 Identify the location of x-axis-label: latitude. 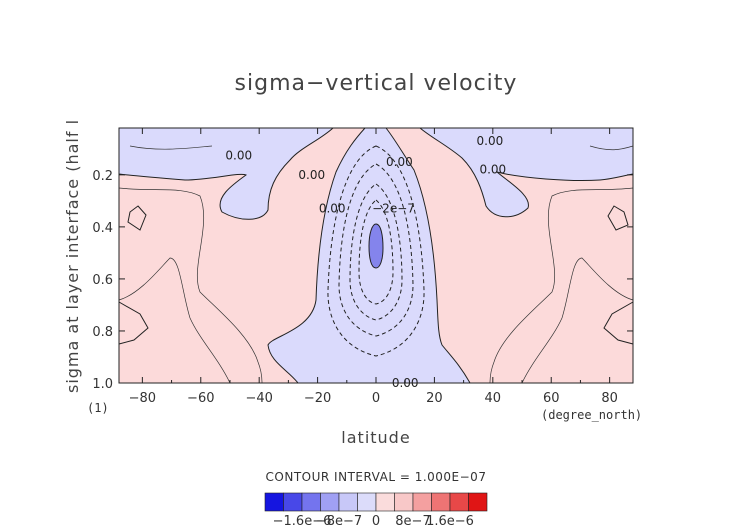
(375, 437).